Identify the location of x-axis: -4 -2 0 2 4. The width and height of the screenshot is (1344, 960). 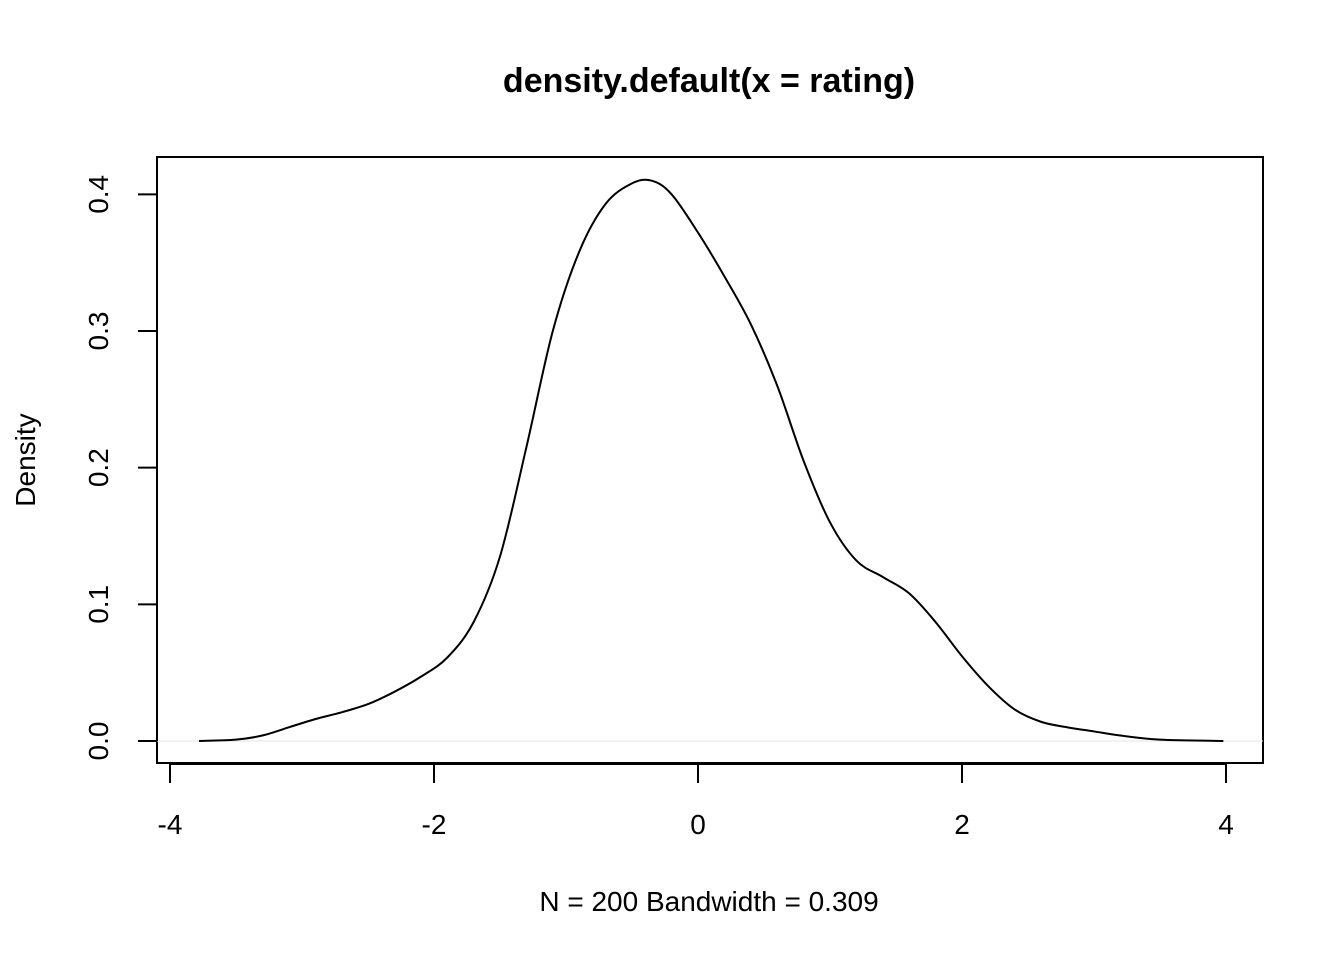
(696, 801).